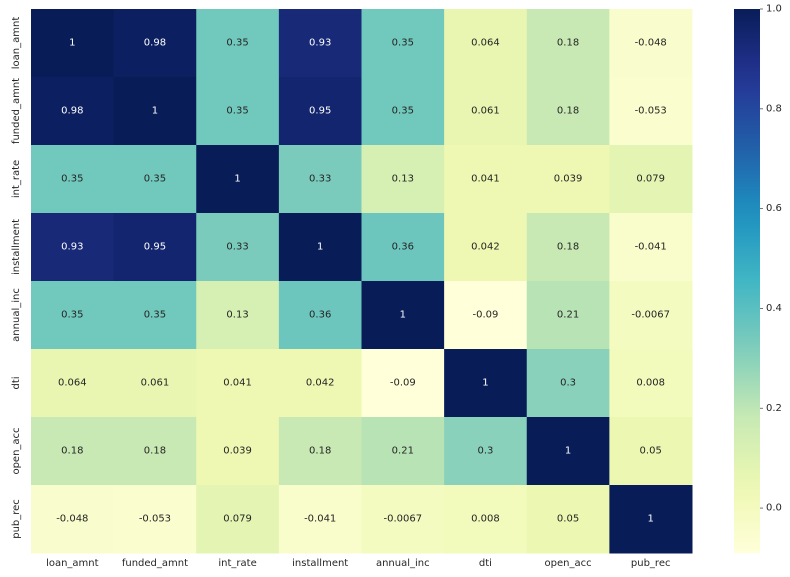 The image size is (790, 577). What do you see at coordinates (237, 563) in the screenshot?
I see `x-tick-label: int_rate` at bounding box center [237, 563].